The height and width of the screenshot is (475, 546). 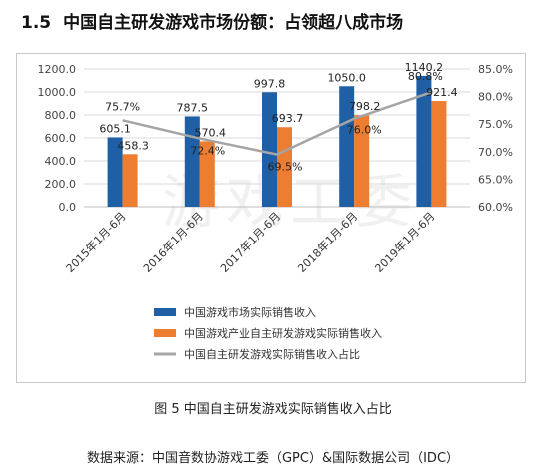 What do you see at coordinates (211, 132) in the screenshot?
I see `bar-domestic-value-label: 570.4` at bounding box center [211, 132].